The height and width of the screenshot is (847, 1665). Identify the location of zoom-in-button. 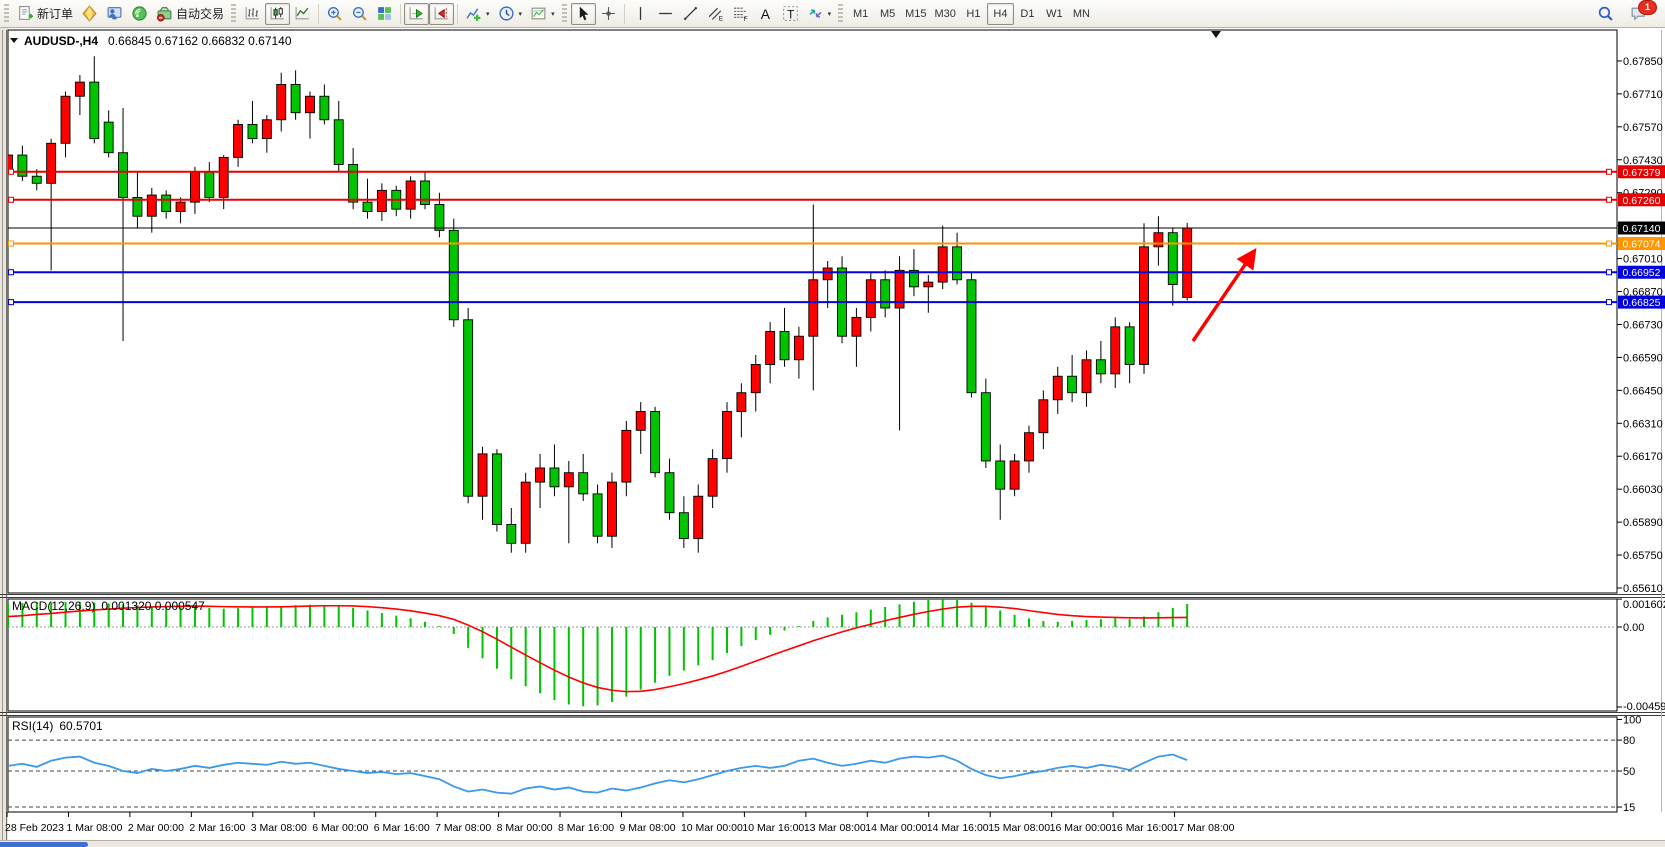
(334, 14).